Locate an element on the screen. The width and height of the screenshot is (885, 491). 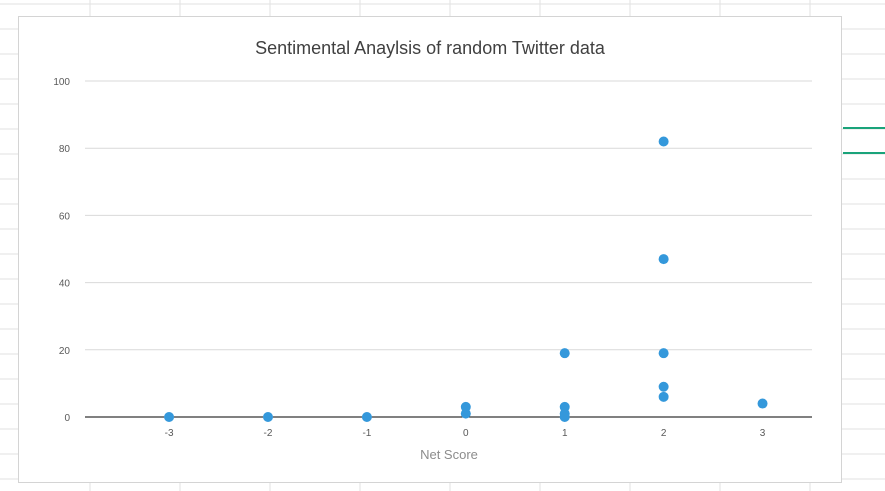
x-tick-label: 1 is located at coordinates (565, 433).